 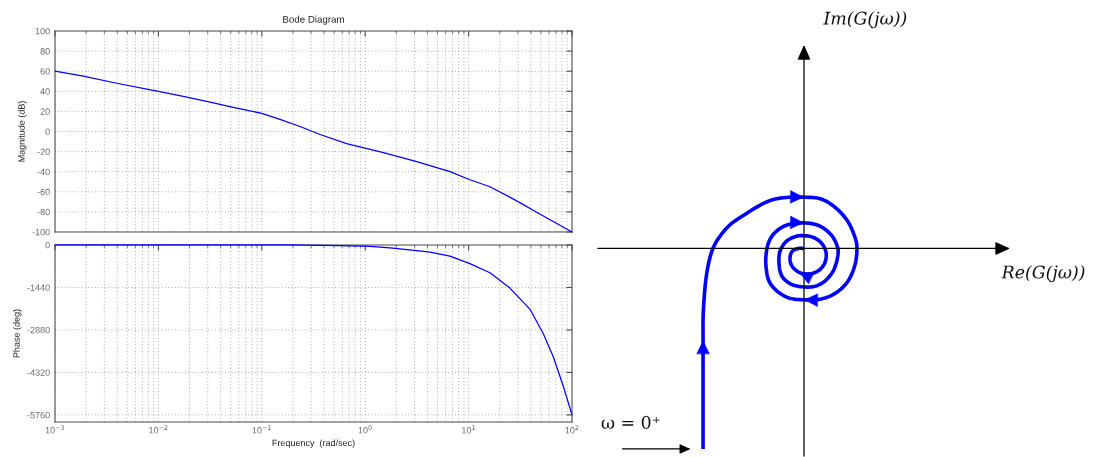 I want to click on y-tick-label: 80, so click(x=45, y=51).